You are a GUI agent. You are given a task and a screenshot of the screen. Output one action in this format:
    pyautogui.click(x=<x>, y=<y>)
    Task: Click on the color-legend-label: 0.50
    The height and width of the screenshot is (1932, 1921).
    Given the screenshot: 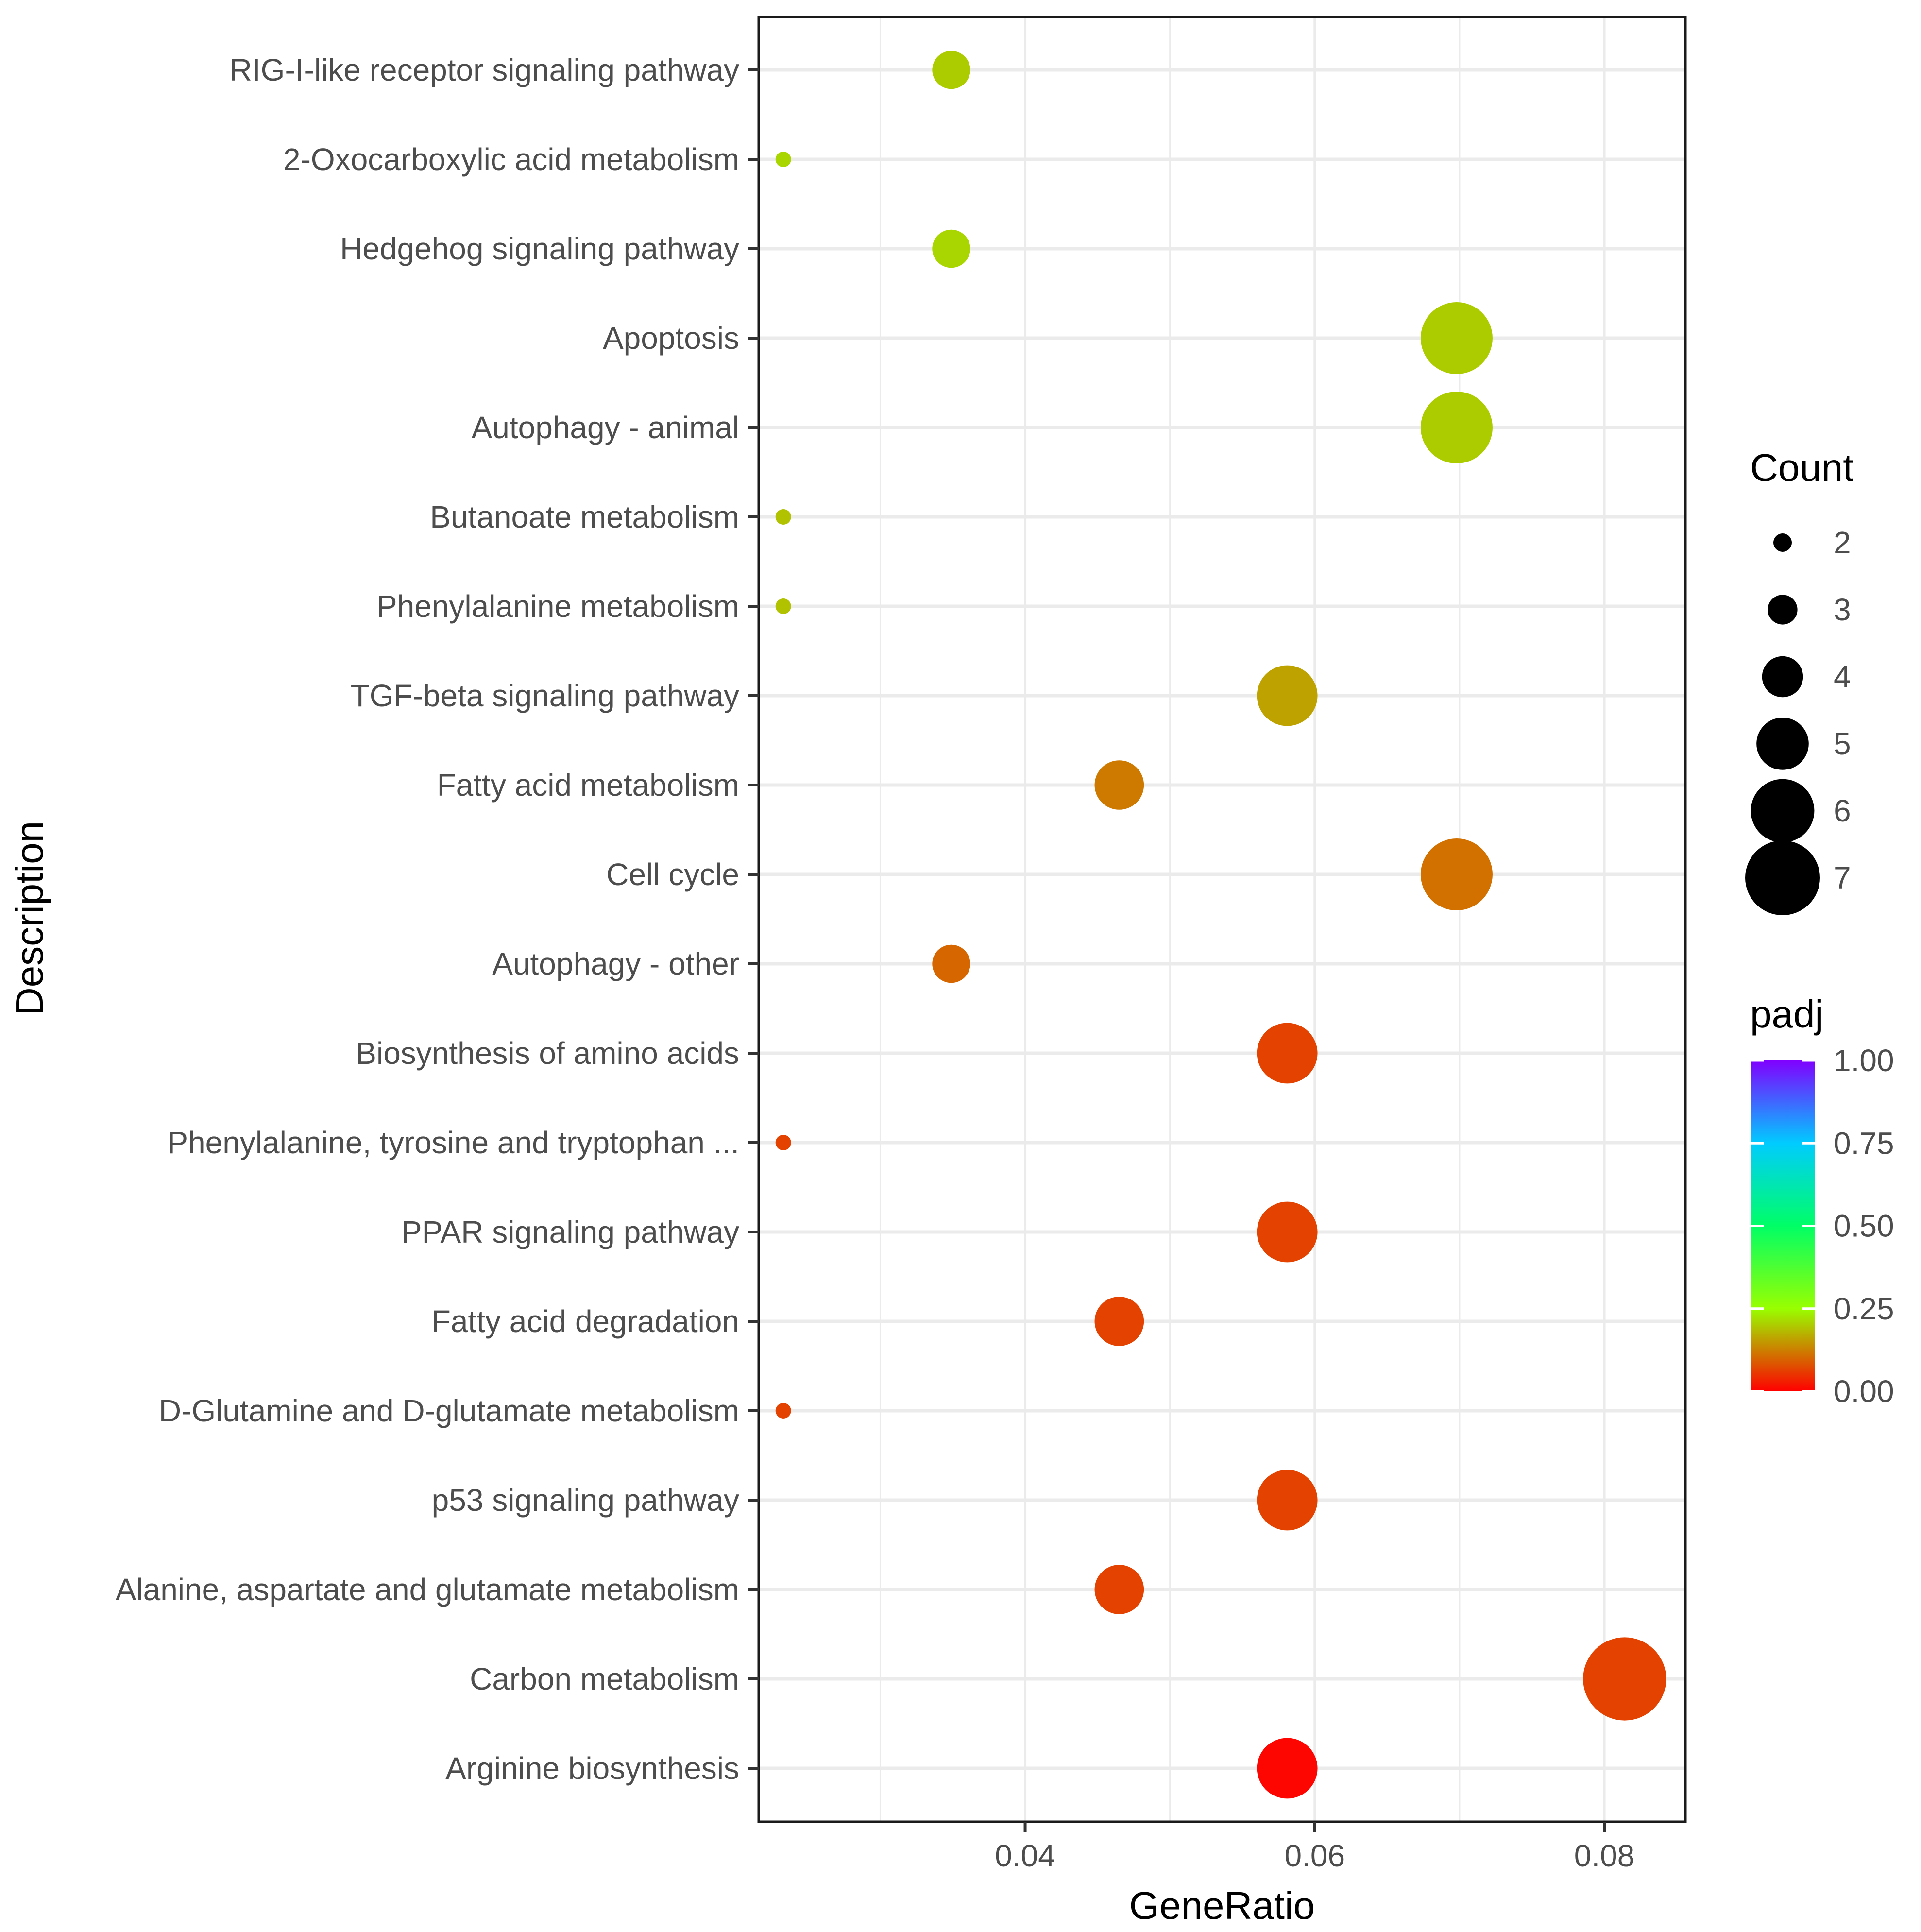 What is the action you would take?
    pyautogui.click(x=1864, y=1226)
    